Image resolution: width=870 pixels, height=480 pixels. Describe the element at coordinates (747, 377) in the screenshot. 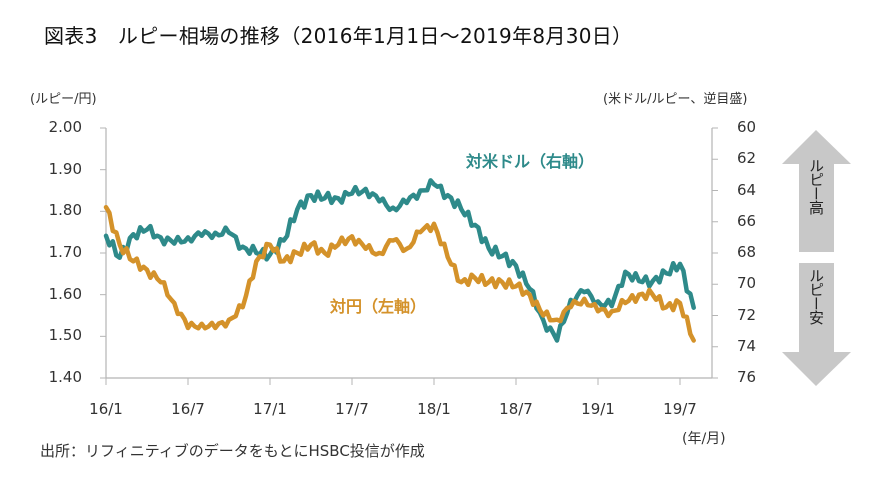

I see `right-tick-label: 76` at that location.